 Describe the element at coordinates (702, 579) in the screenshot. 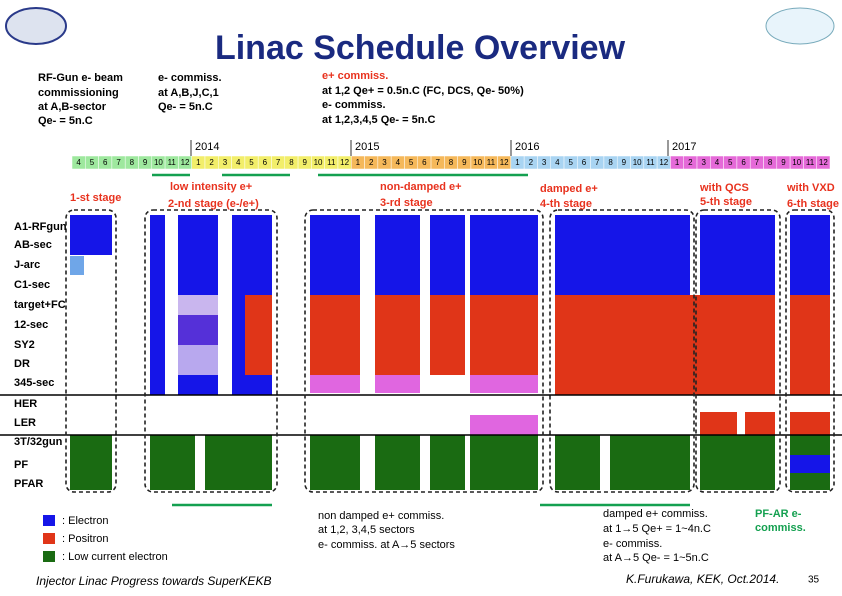

I see `footer: K.Furukawa, KEK, Oct.2014.` at that location.